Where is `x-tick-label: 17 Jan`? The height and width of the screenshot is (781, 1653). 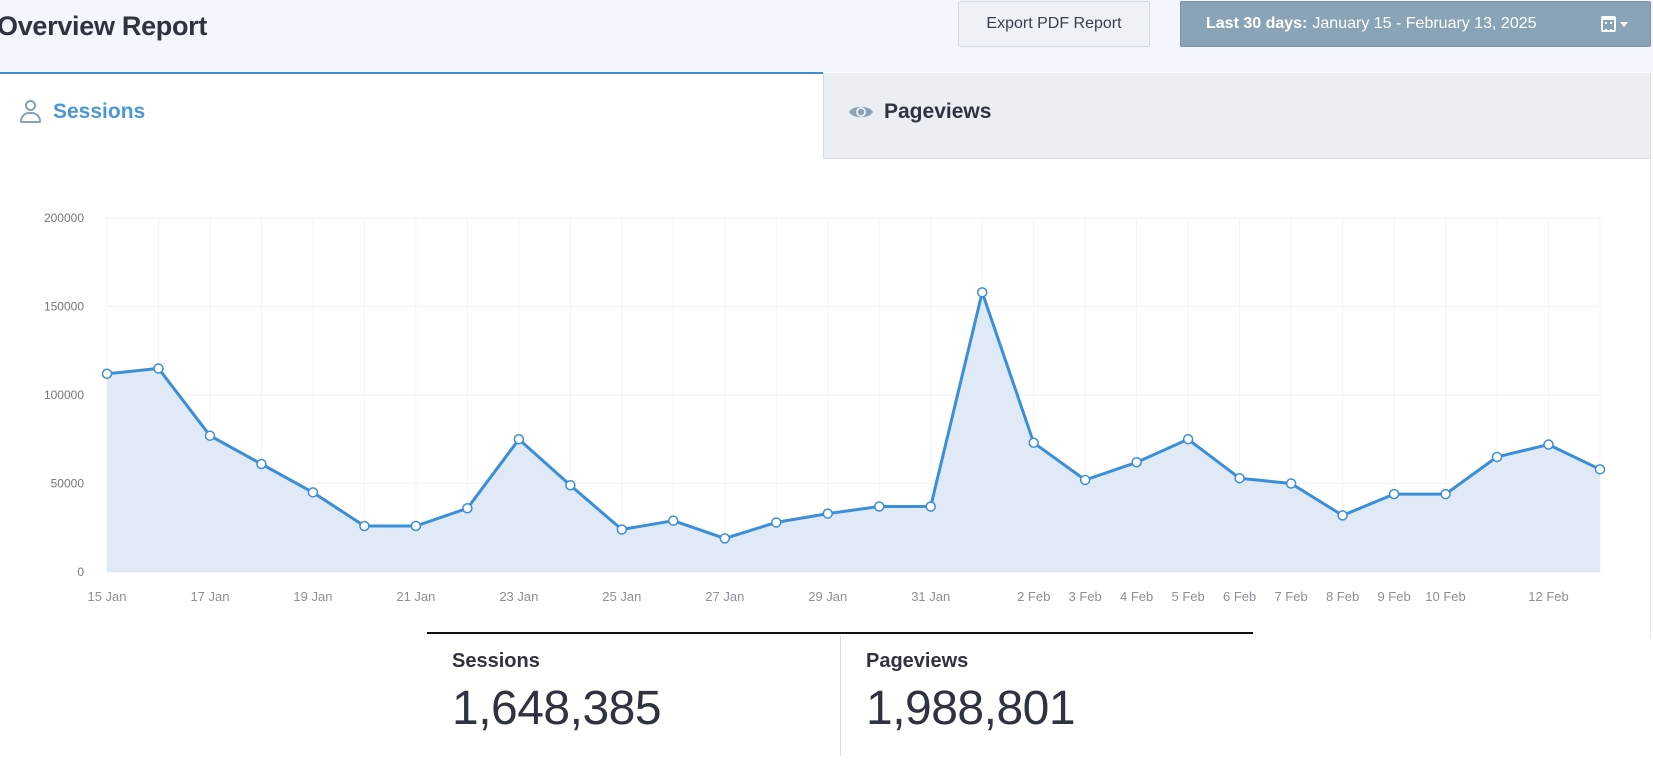 x-tick-label: 17 Jan is located at coordinates (209, 596).